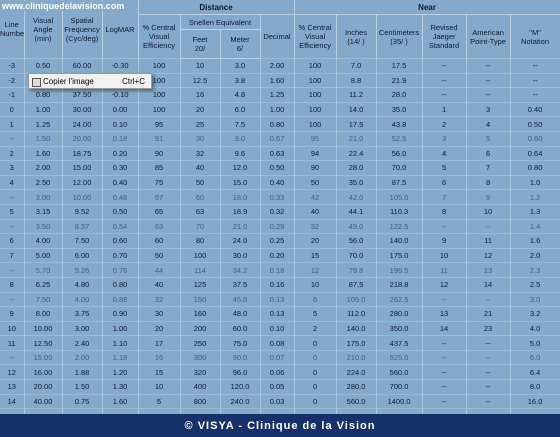  What do you see at coordinates (68, 81) in the screenshot?
I see `menu-item: Copier l'image` at bounding box center [68, 81].